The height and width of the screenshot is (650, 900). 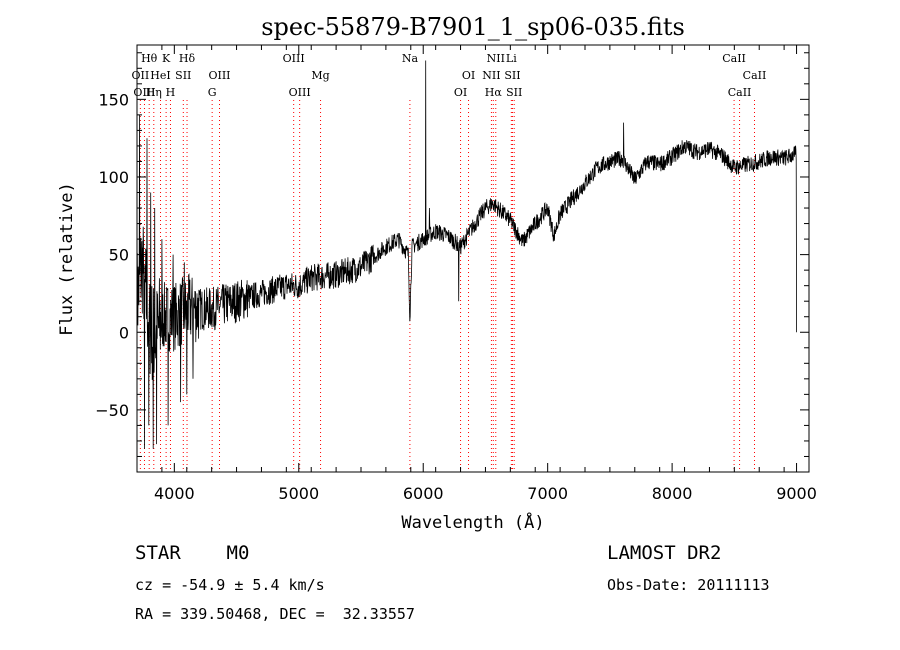 I want to click on spectral-line-label: Mg, so click(x=320, y=75).